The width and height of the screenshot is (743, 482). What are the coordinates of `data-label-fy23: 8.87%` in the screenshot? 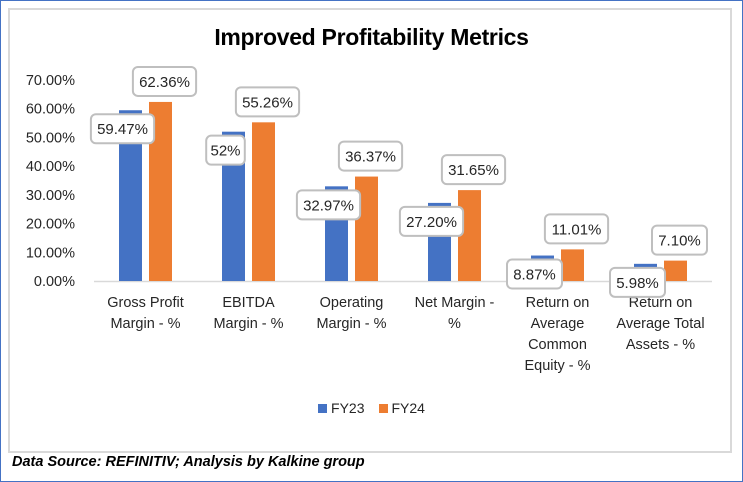 It's located at (534, 275).